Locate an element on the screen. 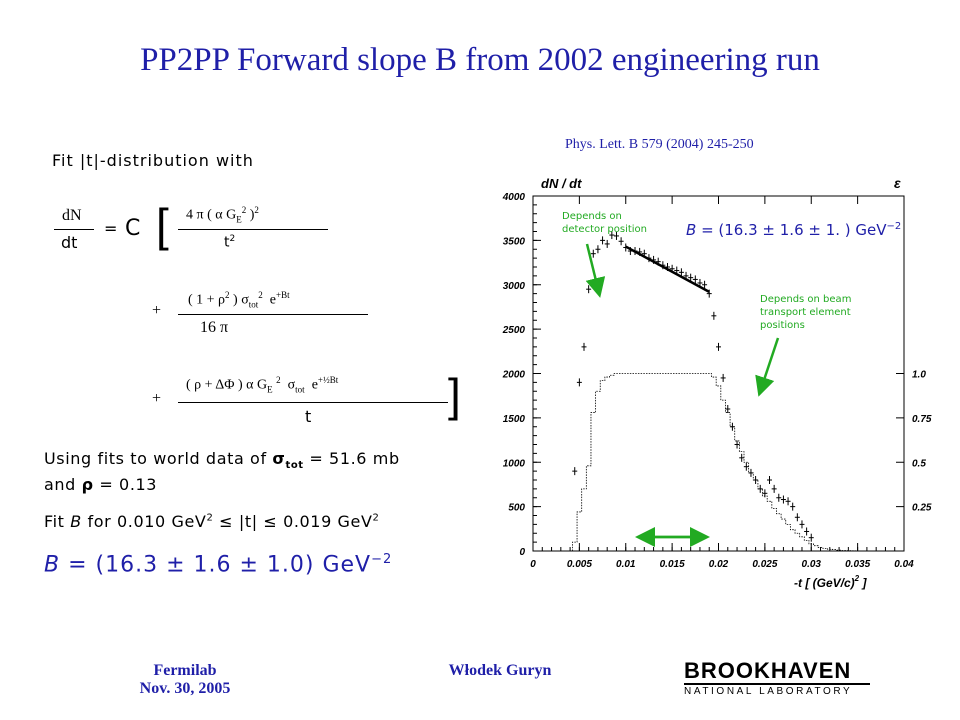 Image resolution: width=960 pixels, height=720 pixels. open-bracket: [ is located at coordinates (162, 225).